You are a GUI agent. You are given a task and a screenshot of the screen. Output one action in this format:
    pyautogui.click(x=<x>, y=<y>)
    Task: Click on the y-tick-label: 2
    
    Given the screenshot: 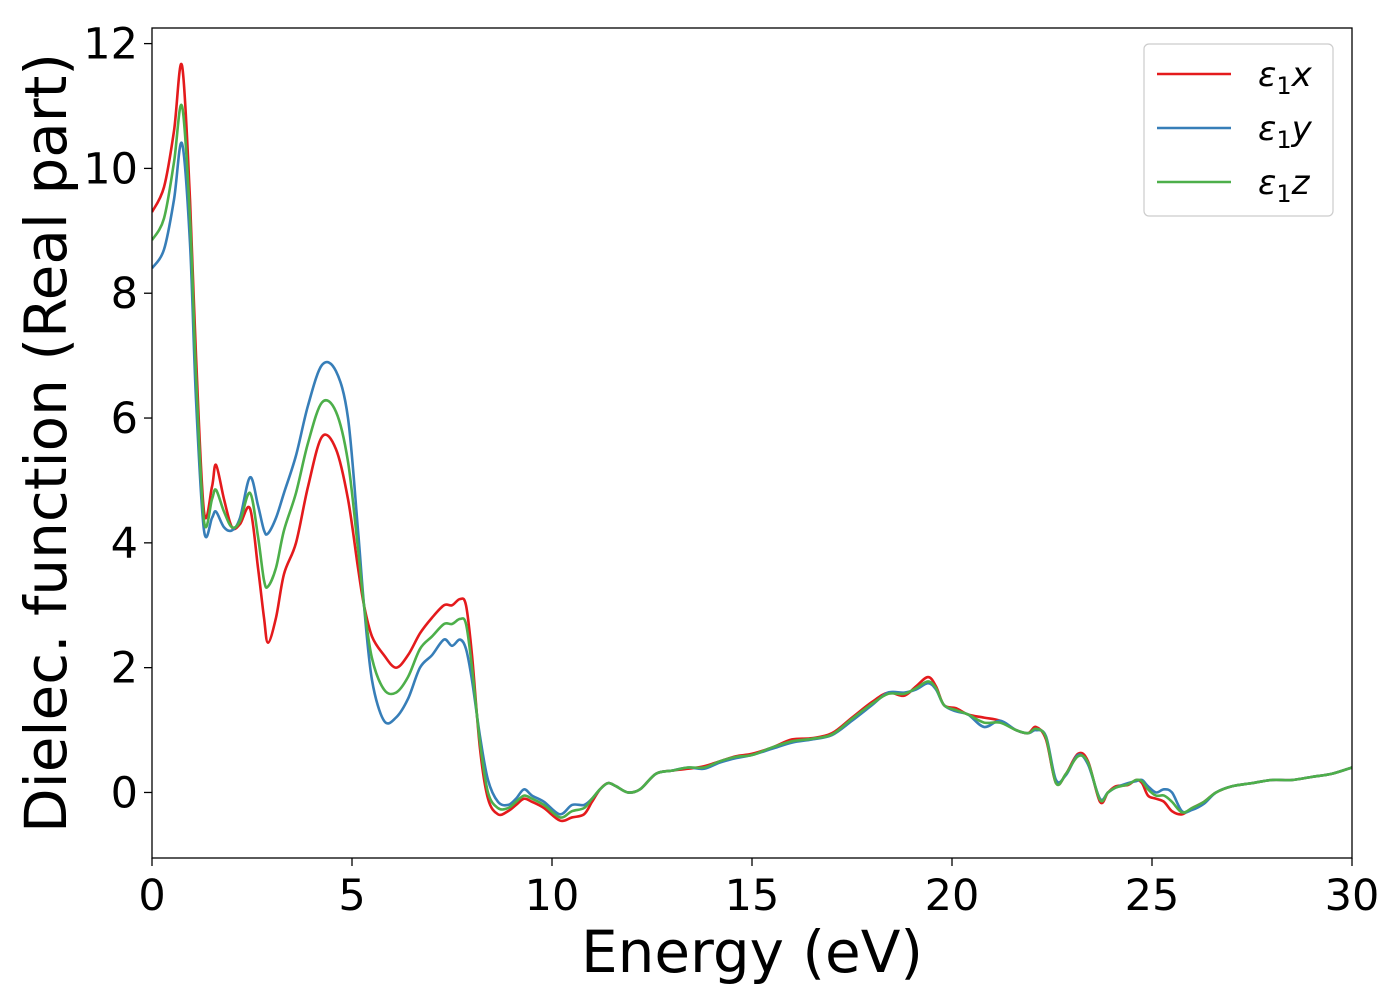 What is the action you would take?
    pyautogui.click(x=124, y=669)
    